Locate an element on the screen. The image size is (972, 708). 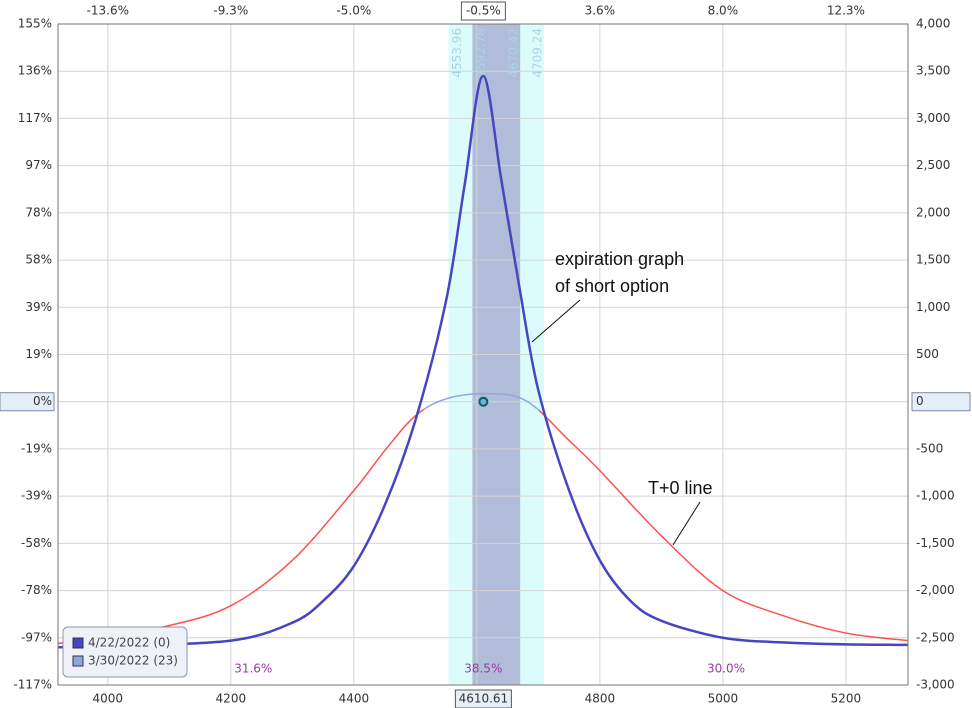
legend-label: 3/30/2022 (23) is located at coordinates (133, 661).